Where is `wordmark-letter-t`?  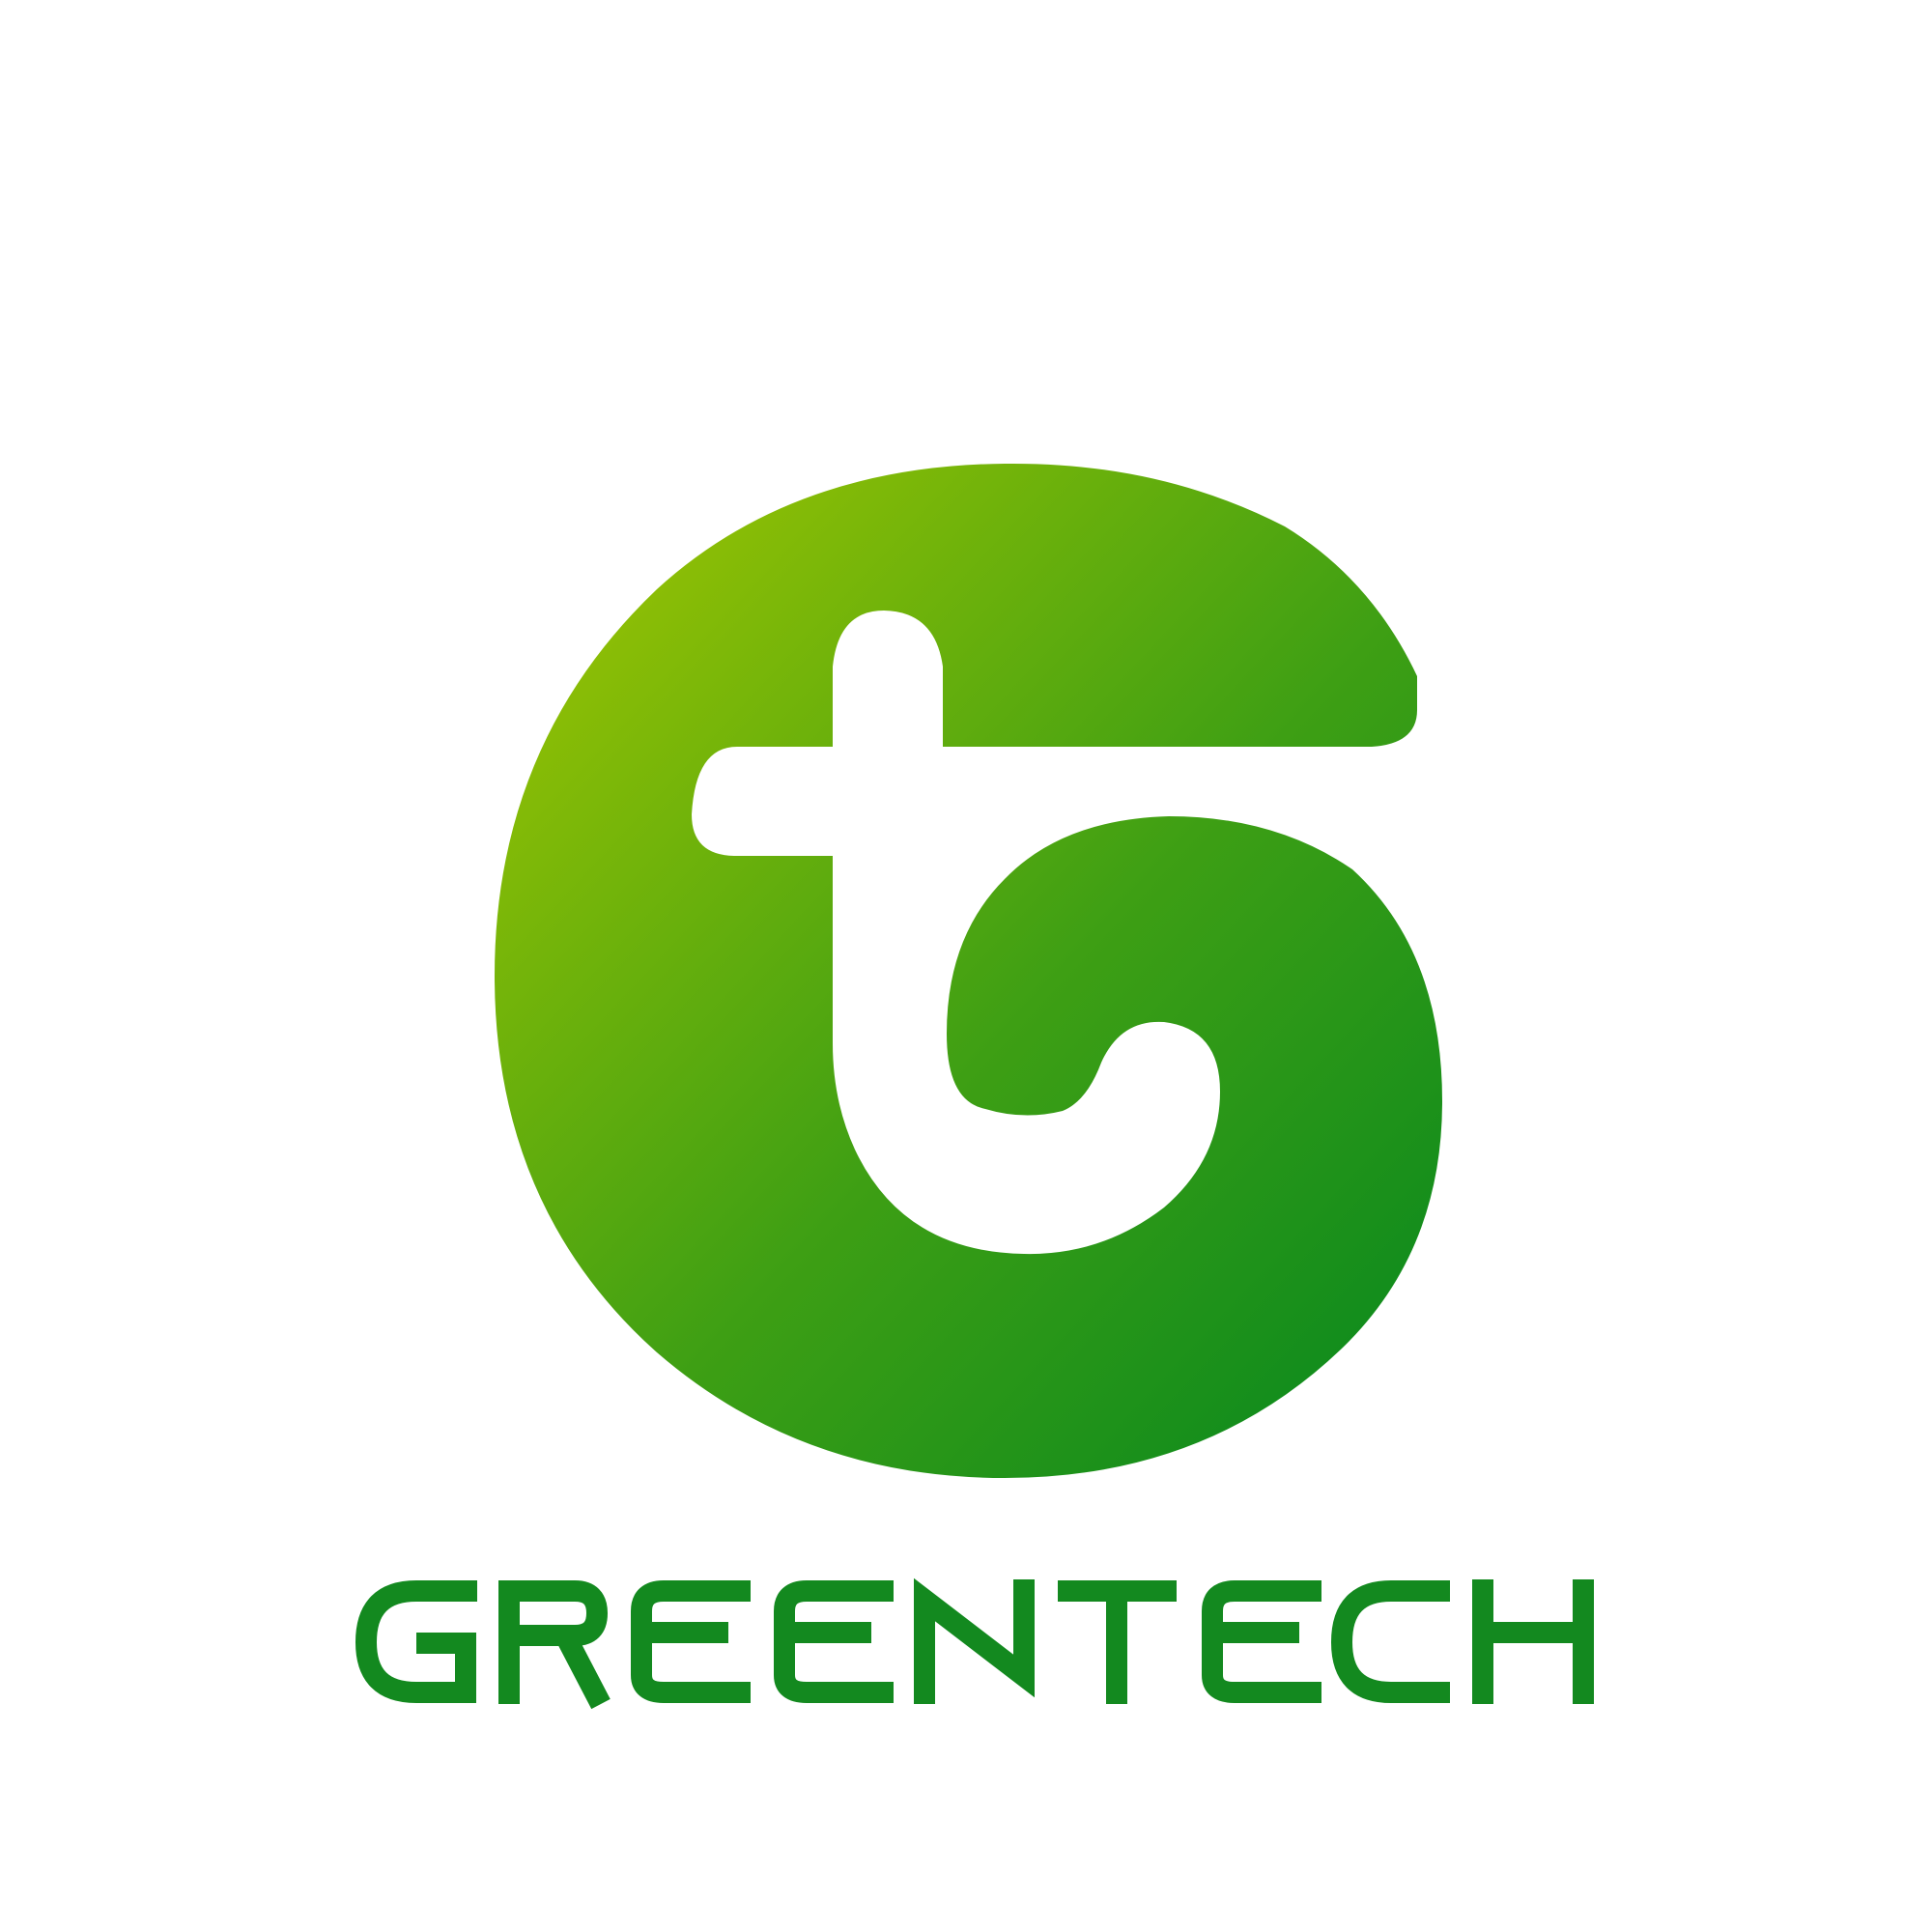
wordmark-letter-t is located at coordinates (1117, 1647).